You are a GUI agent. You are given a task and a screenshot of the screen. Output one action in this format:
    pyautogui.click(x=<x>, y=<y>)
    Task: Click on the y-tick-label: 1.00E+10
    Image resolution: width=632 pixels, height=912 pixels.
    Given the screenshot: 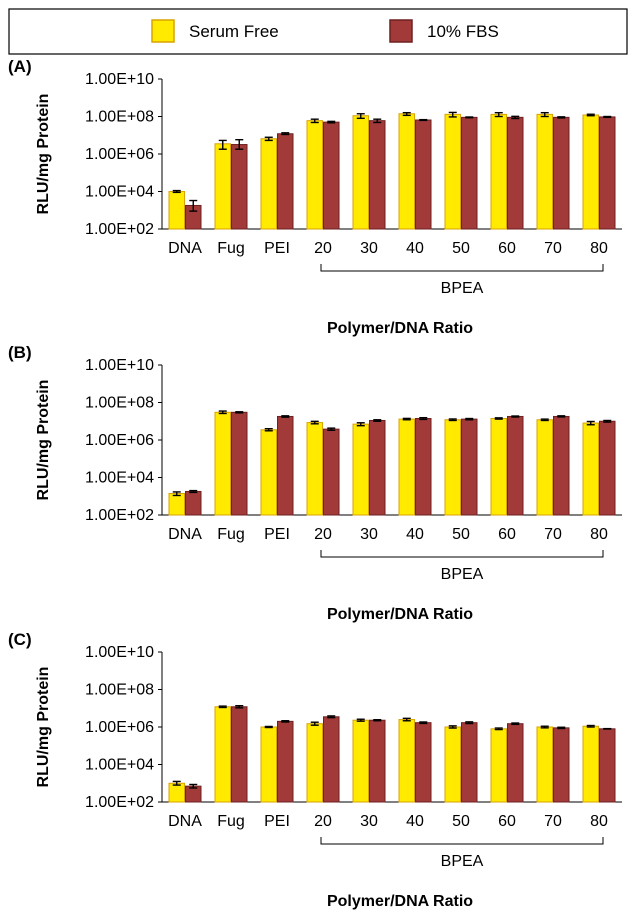 What is the action you would take?
    pyautogui.click(x=119, y=79)
    